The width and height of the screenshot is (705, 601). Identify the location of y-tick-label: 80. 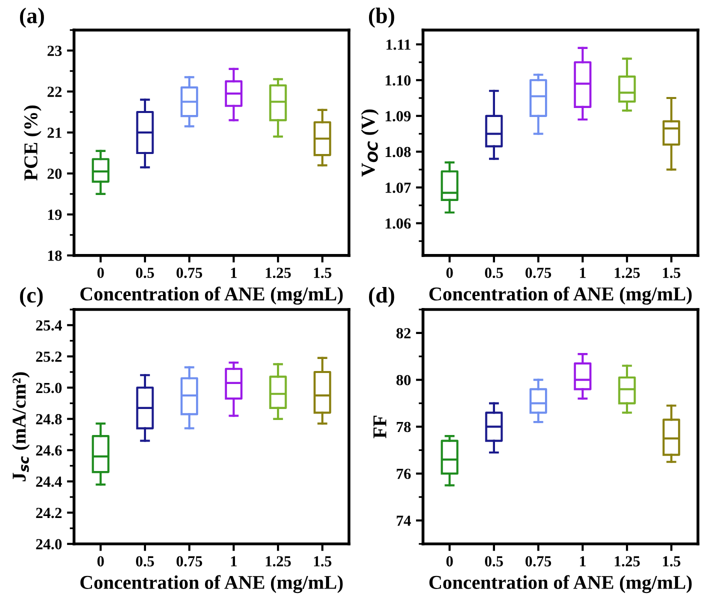
(403, 380).